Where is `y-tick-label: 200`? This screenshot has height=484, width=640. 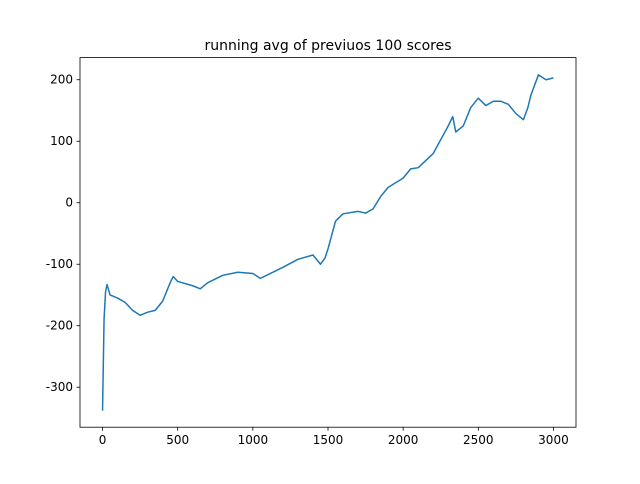 y-tick-label: 200 is located at coordinates (61, 80).